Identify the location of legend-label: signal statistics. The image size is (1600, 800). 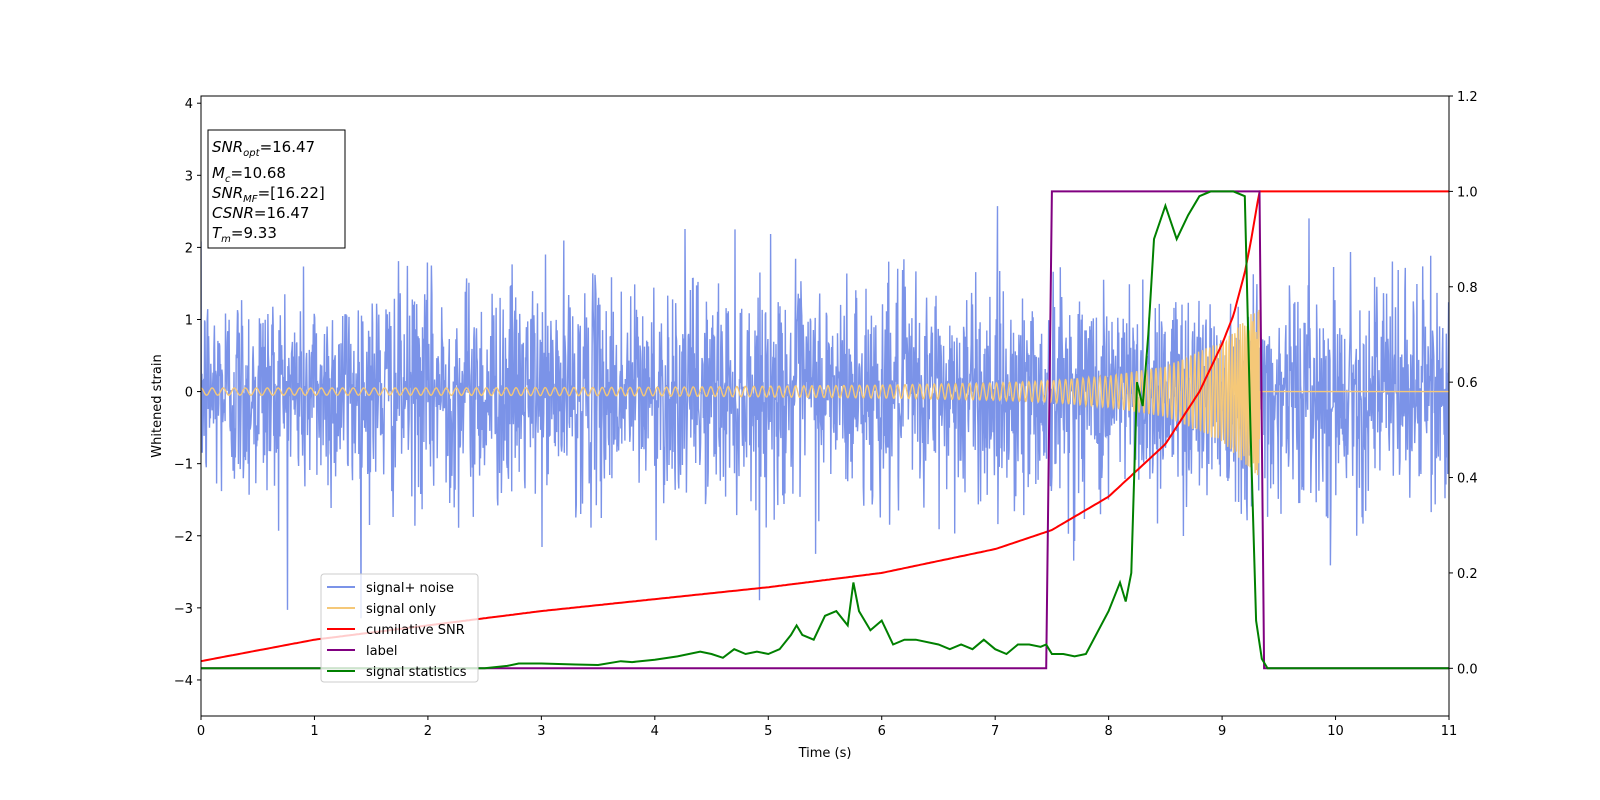
(416, 672).